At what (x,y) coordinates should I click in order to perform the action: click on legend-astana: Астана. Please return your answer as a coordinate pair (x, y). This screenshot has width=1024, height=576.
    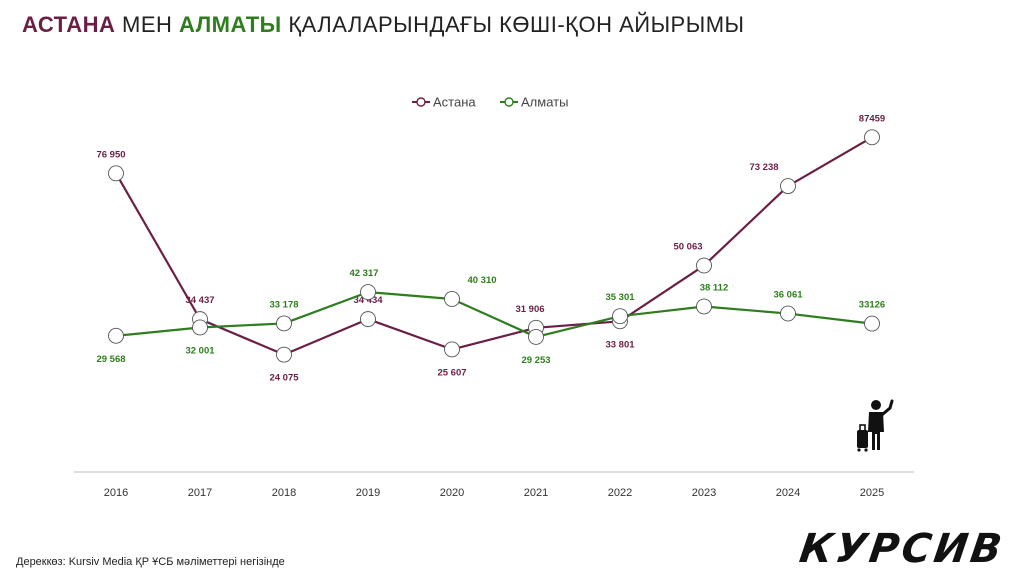
    Looking at the image, I should click on (454, 102).